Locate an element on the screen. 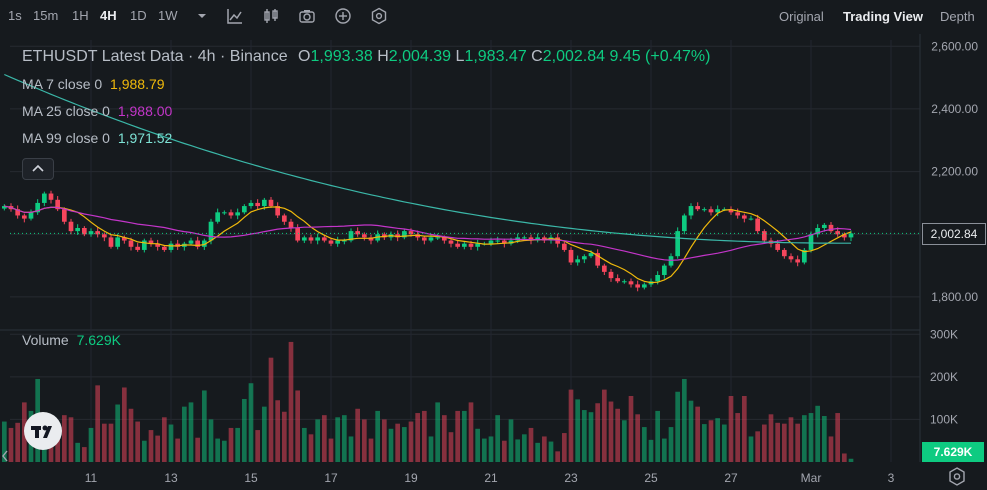 The image size is (987, 490). scroll-left-icon is located at coordinates (5, 456).